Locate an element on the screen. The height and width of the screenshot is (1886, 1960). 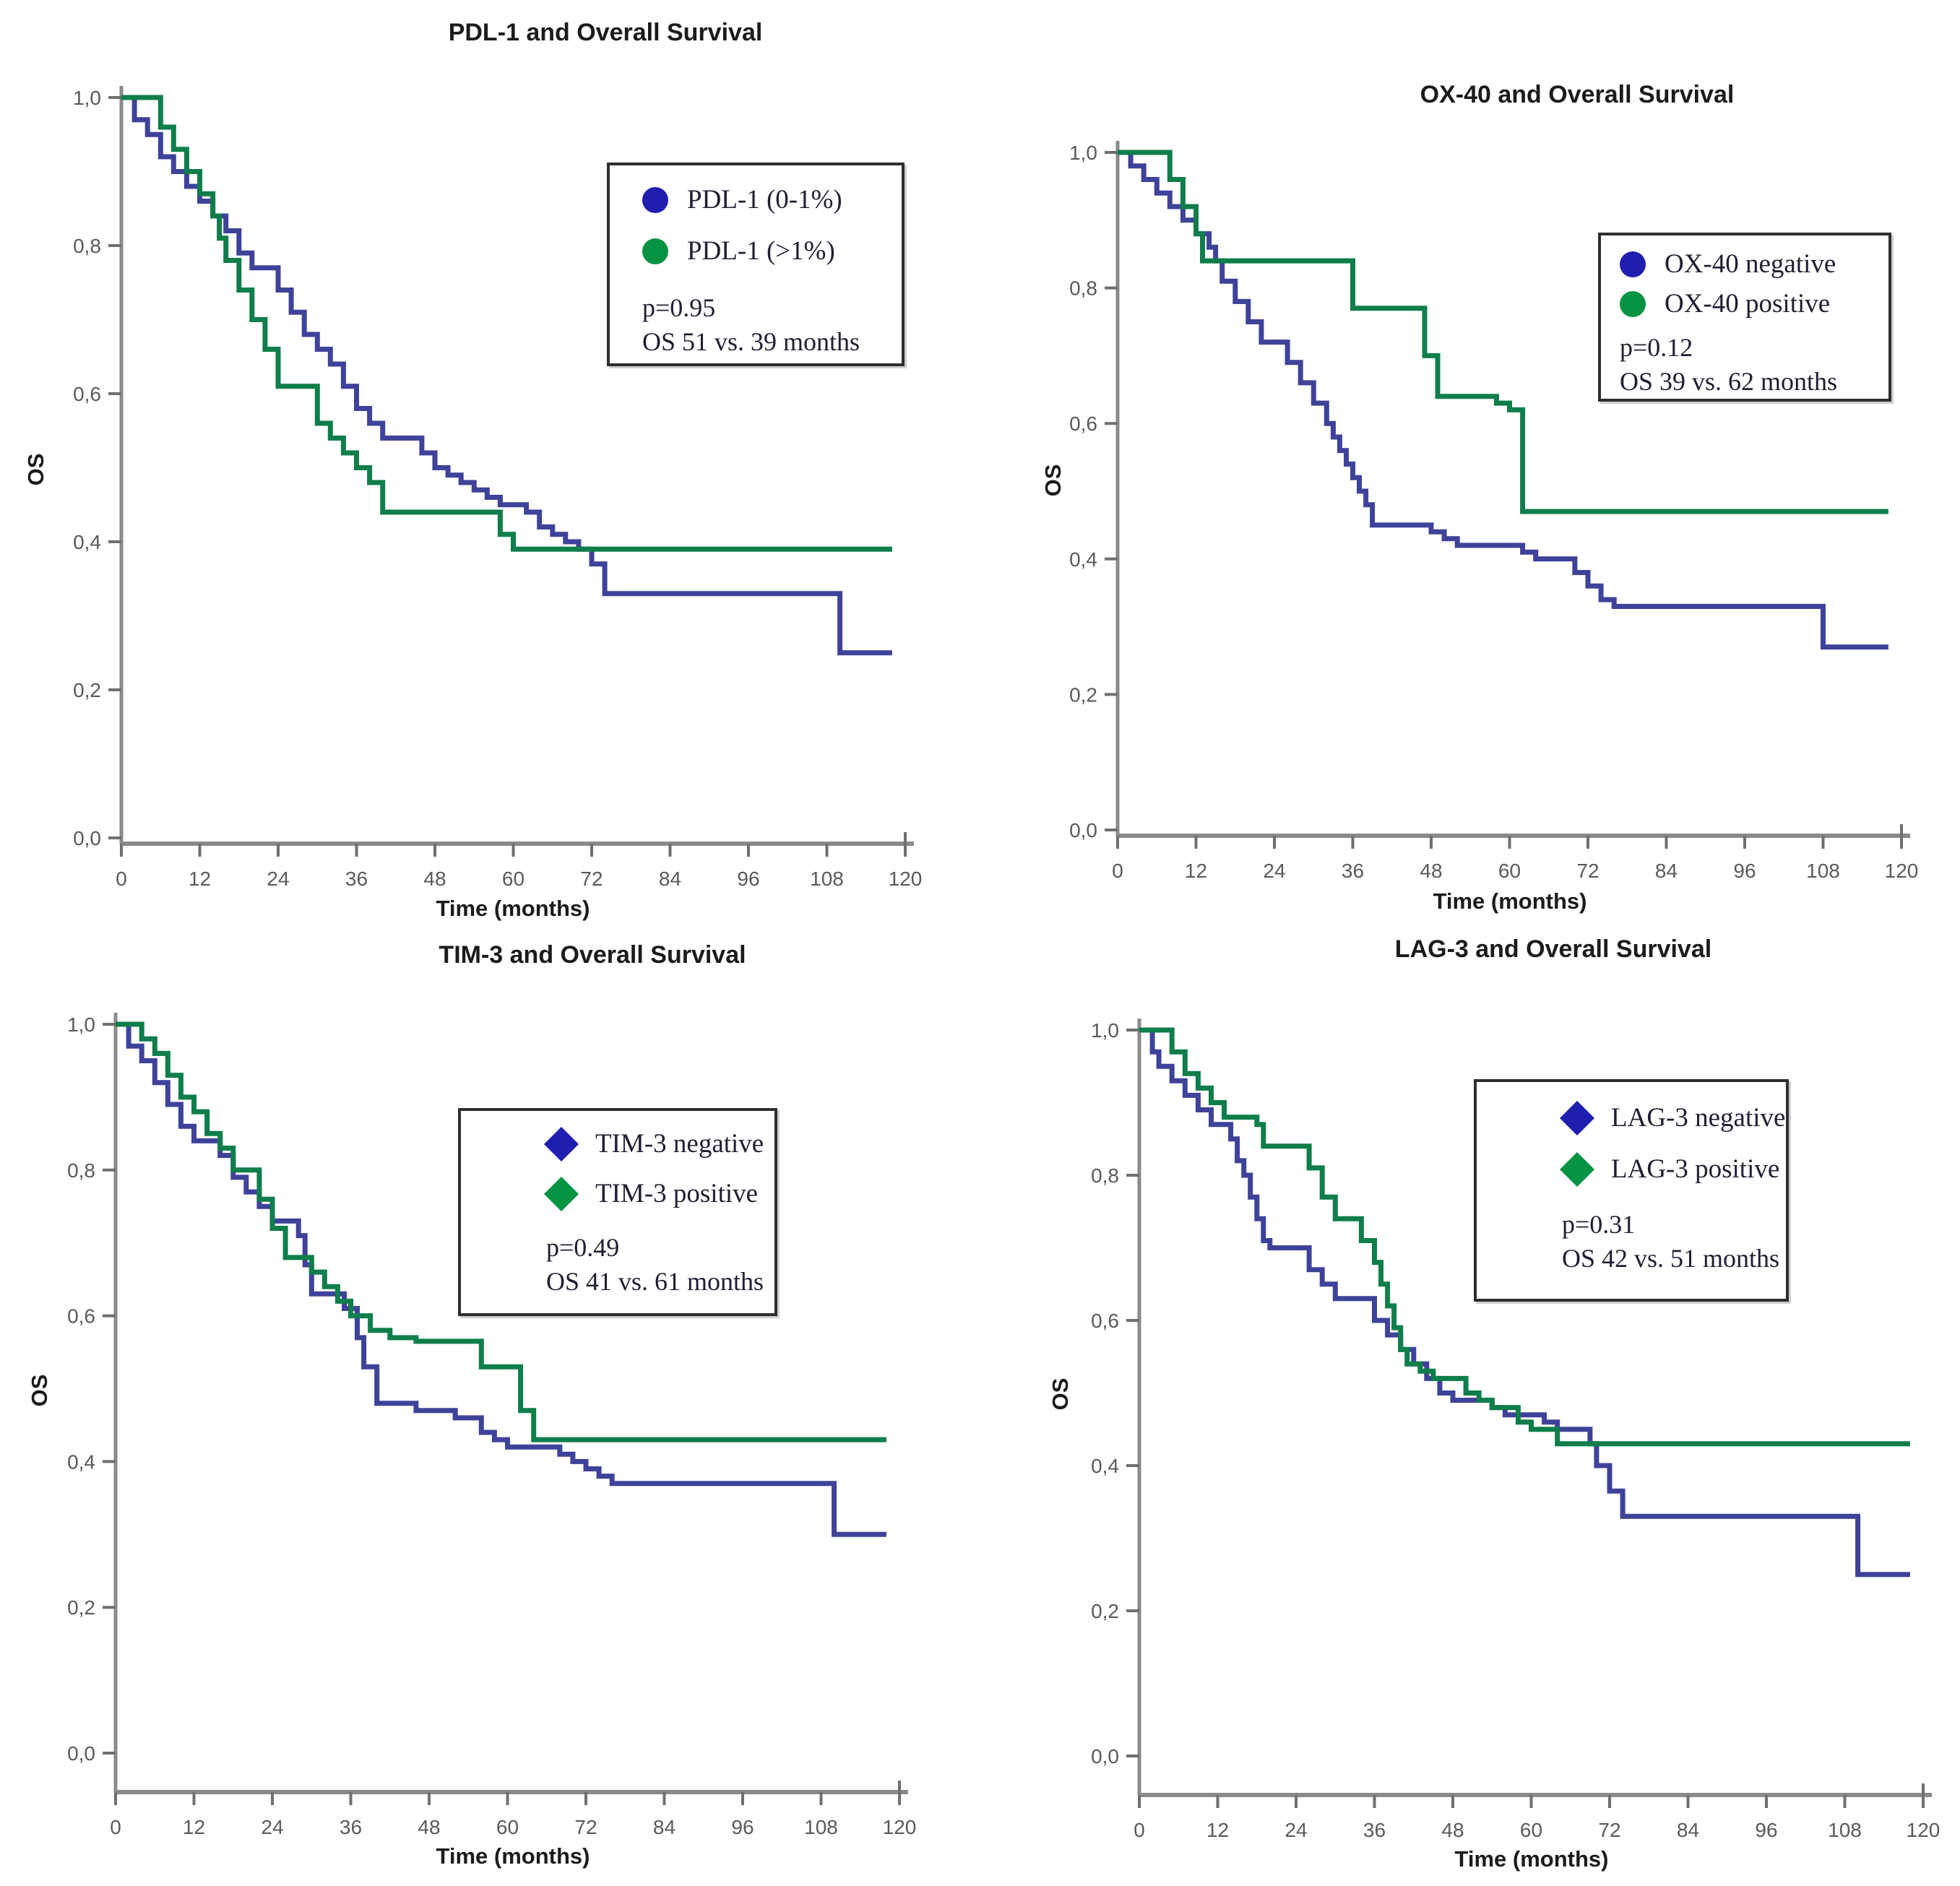
curve-tim3-positive is located at coordinates (501, 1231).